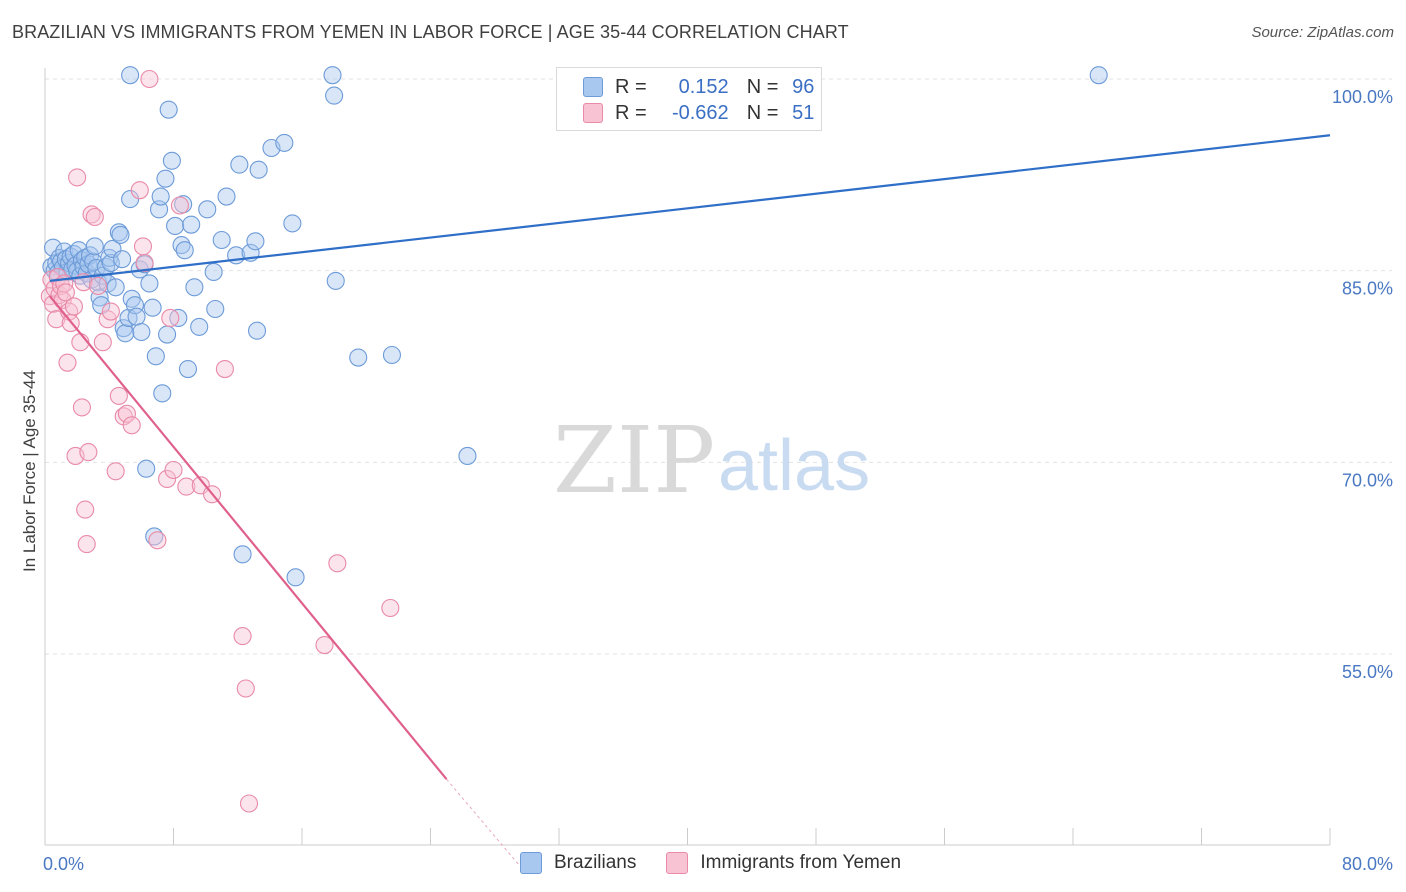  What do you see at coordinates (29, 471) in the screenshot?
I see `y-axis-label: In Labor Force | Age 35-44` at bounding box center [29, 471].